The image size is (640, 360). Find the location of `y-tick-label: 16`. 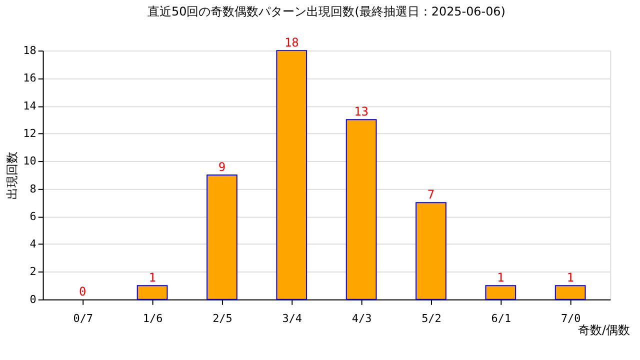

y-tick-label: 16 is located at coordinates (29, 78).